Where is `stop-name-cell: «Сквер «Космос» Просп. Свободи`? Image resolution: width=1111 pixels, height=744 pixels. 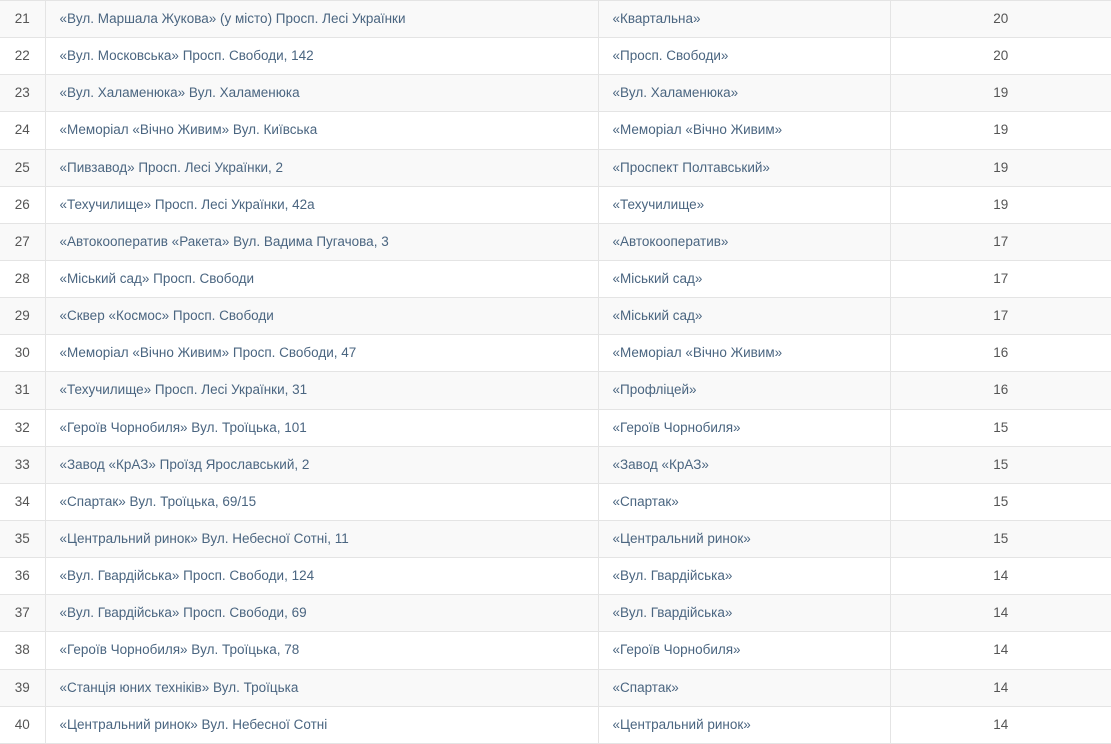 stop-name-cell: «Сквер «Космос» Просп. Свободи is located at coordinates (322, 316).